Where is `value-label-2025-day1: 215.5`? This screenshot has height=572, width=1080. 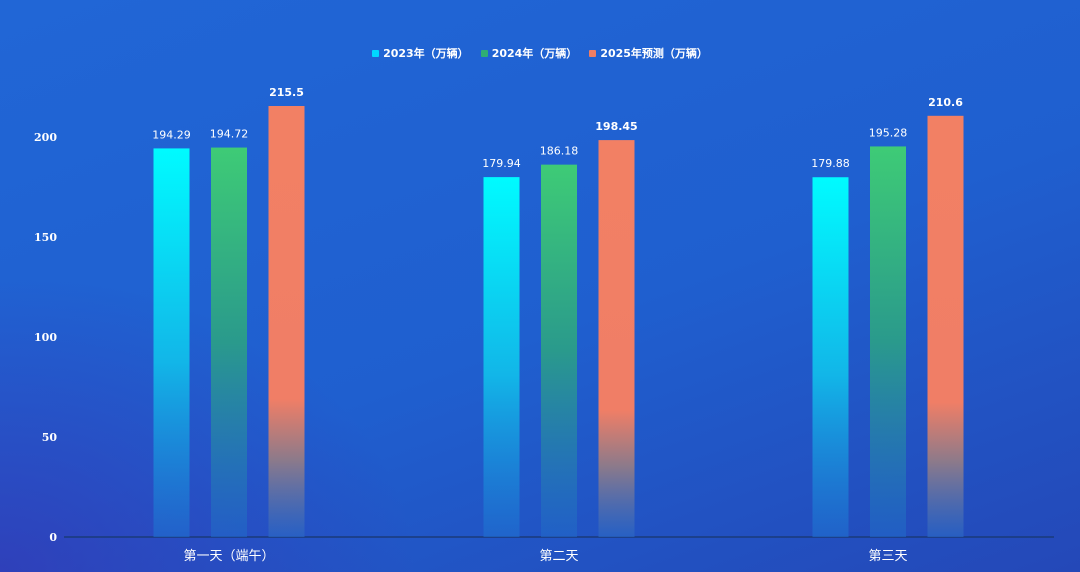
value-label-2025-day1: 215.5 is located at coordinates (286, 92).